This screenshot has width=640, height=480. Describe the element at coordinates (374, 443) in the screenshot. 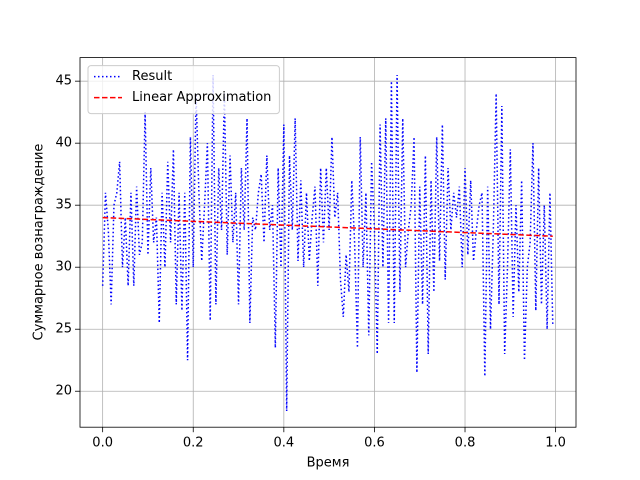

I see `x-tick-label: 0.6` at that location.